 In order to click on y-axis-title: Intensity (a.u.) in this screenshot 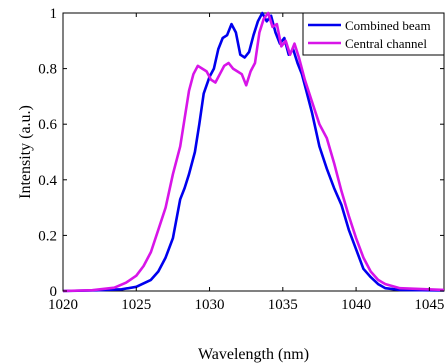, I will do `click(25, 152)`.